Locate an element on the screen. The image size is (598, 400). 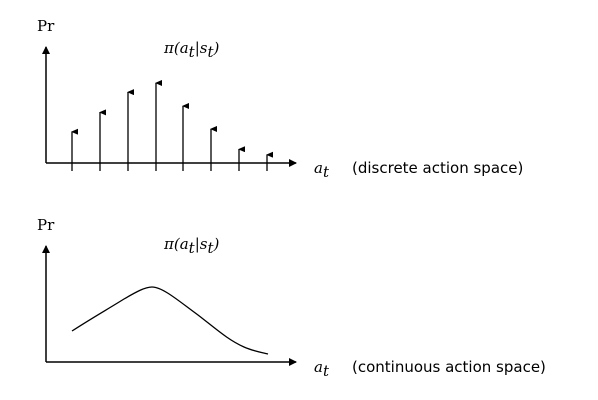
continuous-distribution-curve is located at coordinates (170, 320).